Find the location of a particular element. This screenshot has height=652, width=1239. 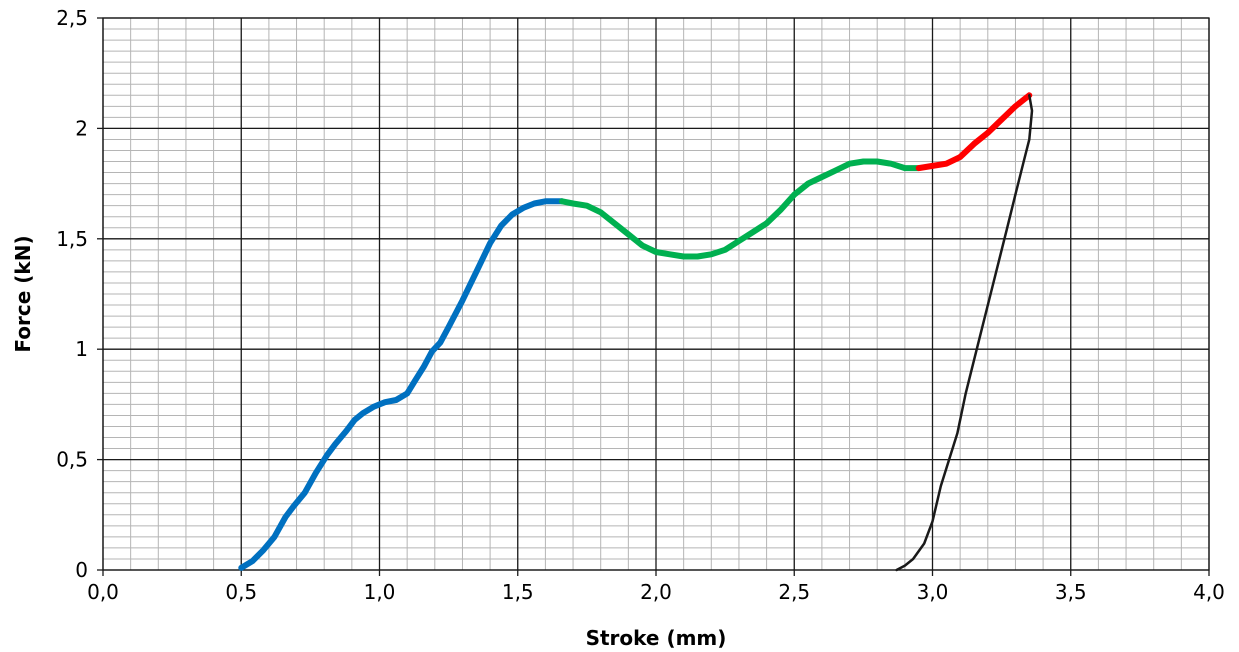

x-axis-title: Stroke (mm) is located at coordinates (656, 638).